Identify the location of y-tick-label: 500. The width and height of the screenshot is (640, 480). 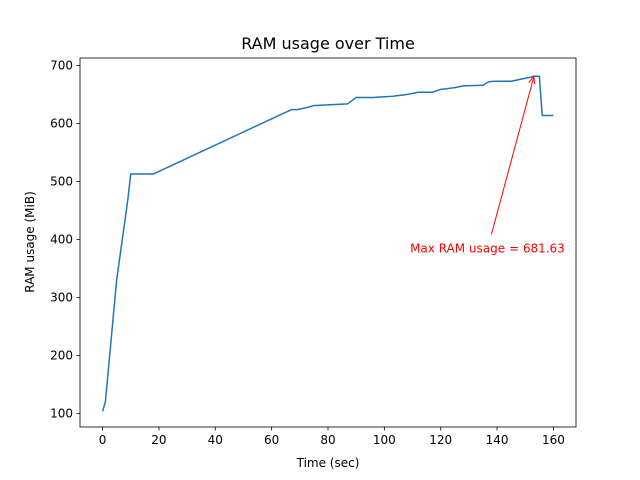
(61, 182).